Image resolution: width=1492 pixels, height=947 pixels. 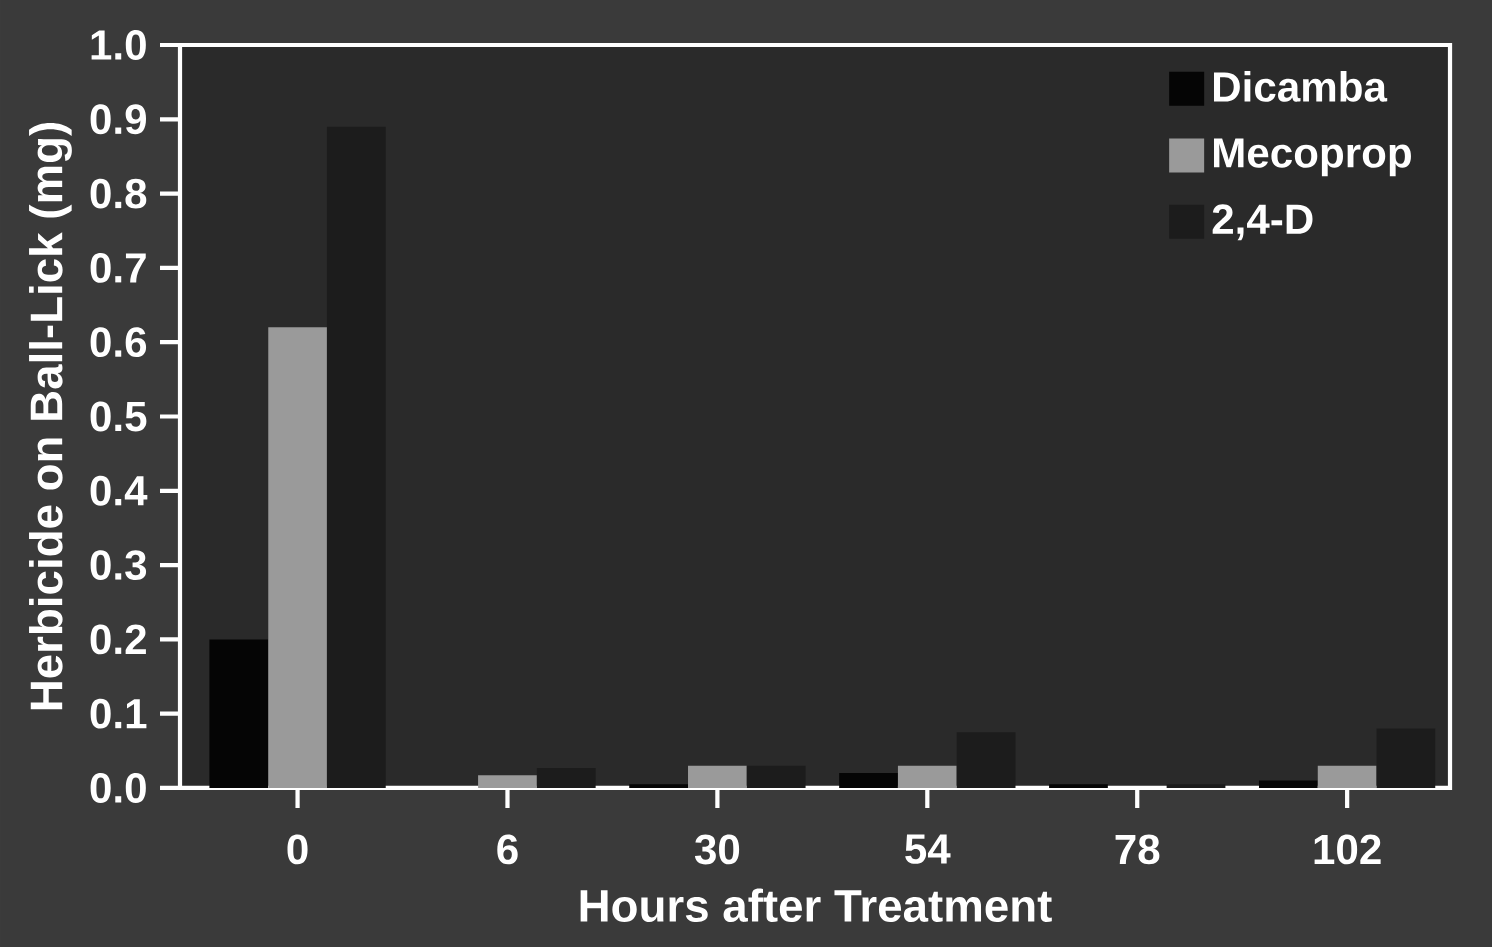 I want to click on y-tick-label: 0.4, so click(x=119, y=490).